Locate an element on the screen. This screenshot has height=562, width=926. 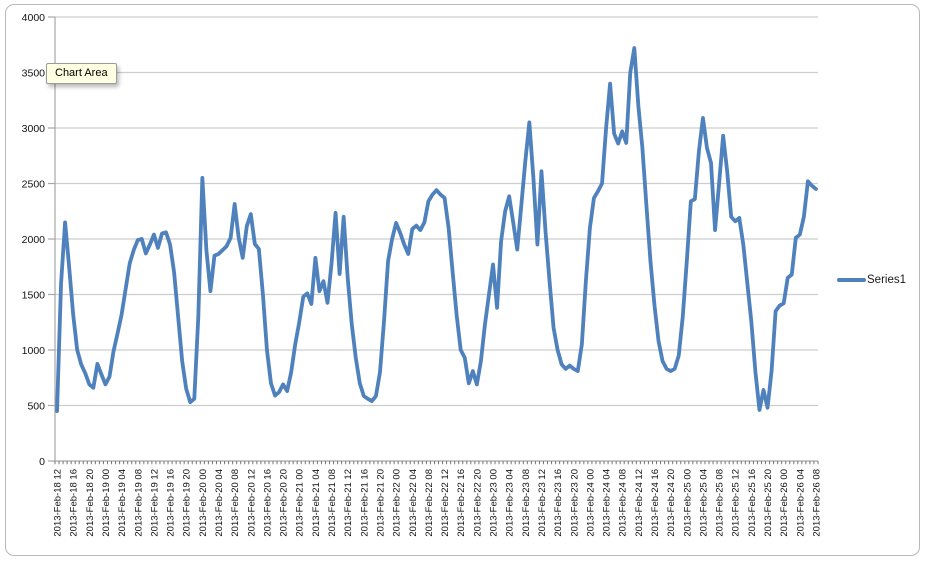
x-axis-label: 2013-Feb-24 20 is located at coordinates (671, 503).